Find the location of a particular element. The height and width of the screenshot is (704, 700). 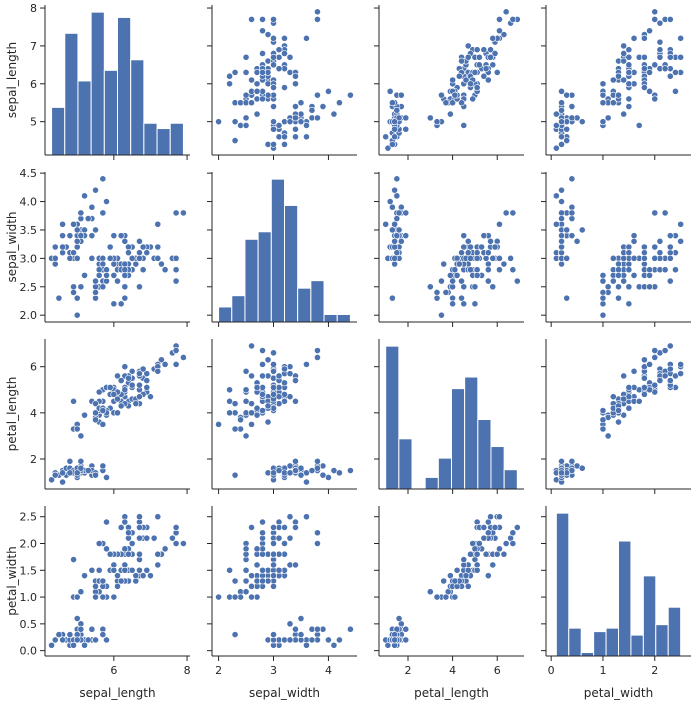

x-axis-label-petal_width: petal_width is located at coordinates (618, 693).